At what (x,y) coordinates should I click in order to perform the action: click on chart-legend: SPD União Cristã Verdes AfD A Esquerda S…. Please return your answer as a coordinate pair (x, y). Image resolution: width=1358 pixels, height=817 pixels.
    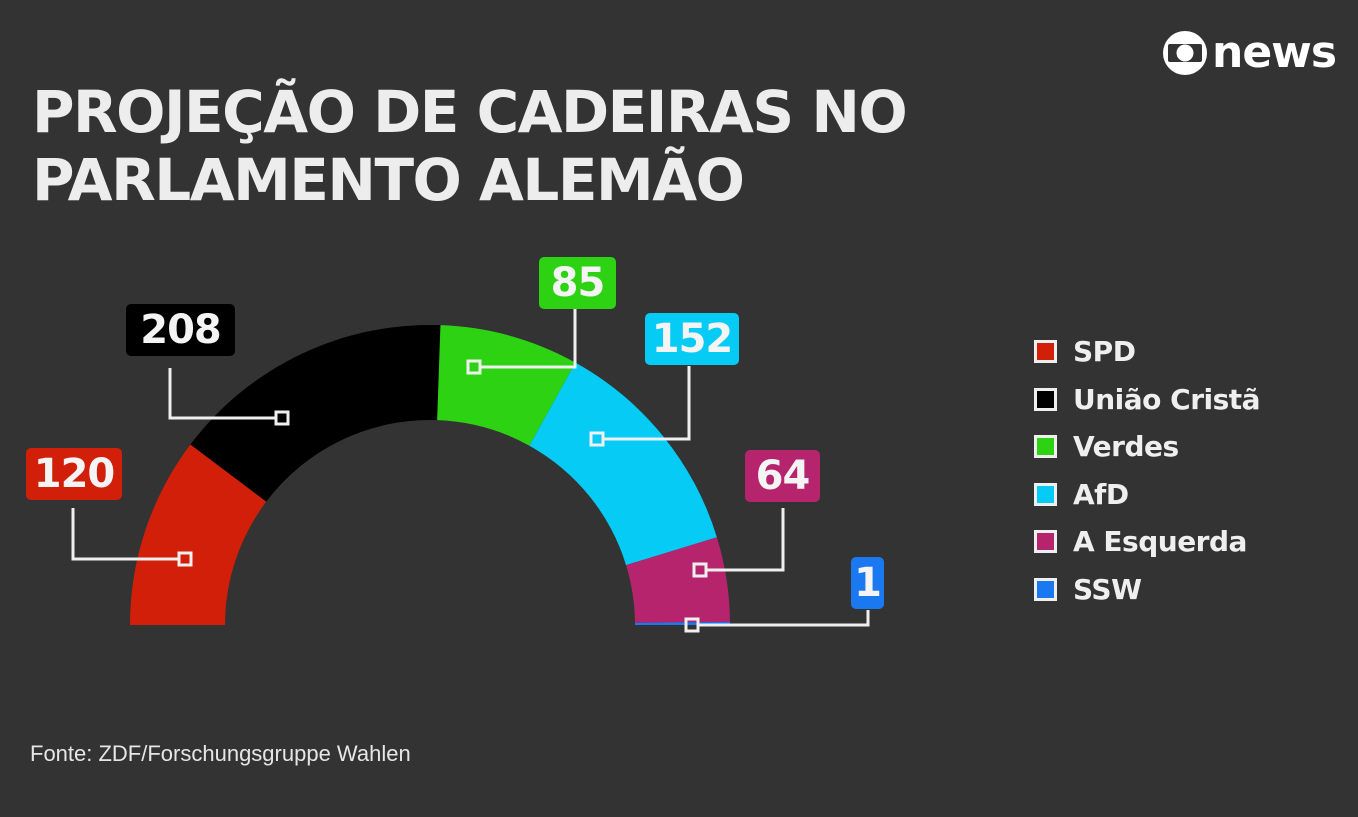
    Looking at the image, I should click on (1147, 471).